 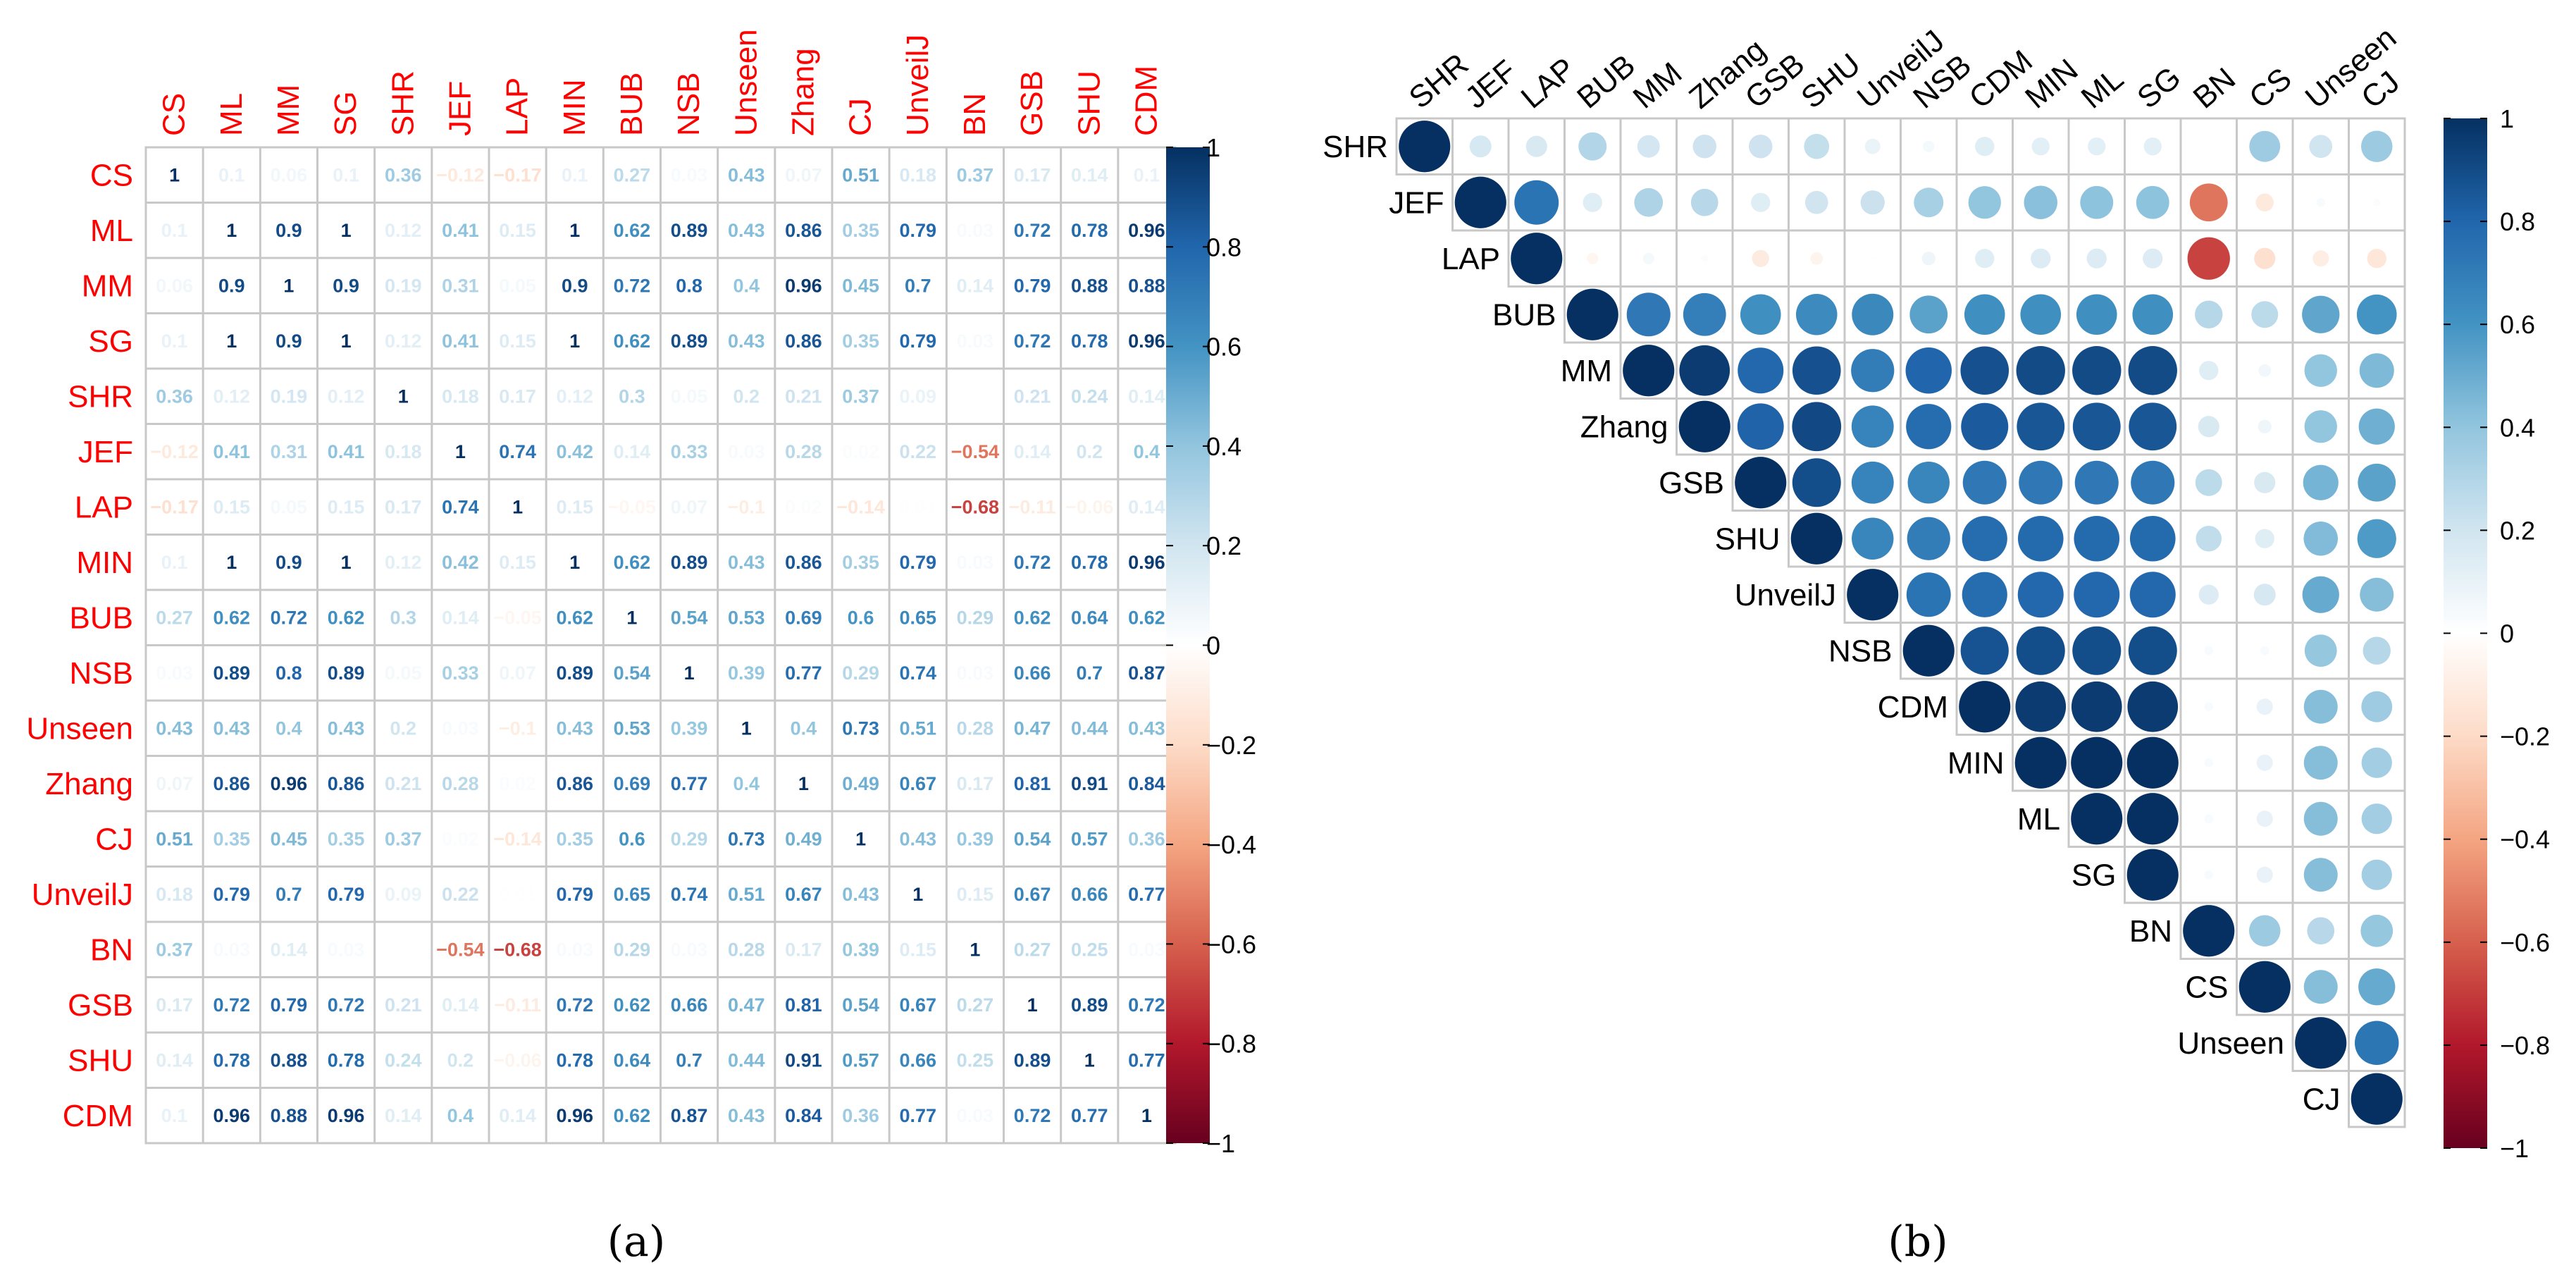 I want to click on col-label-a: BN, so click(x=975, y=114).